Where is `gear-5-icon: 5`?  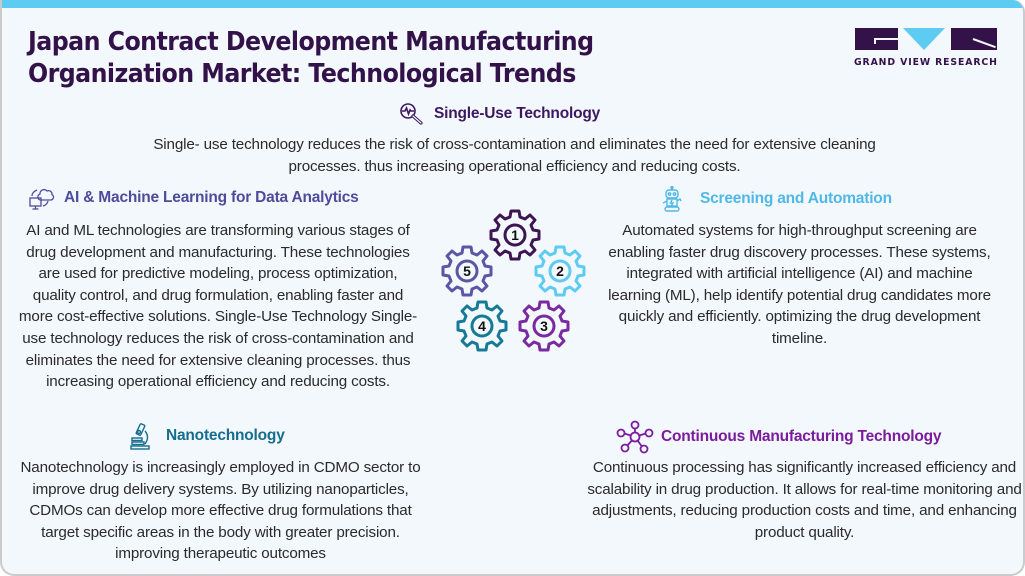
gear-5-icon: 5 is located at coordinates (467, 271).